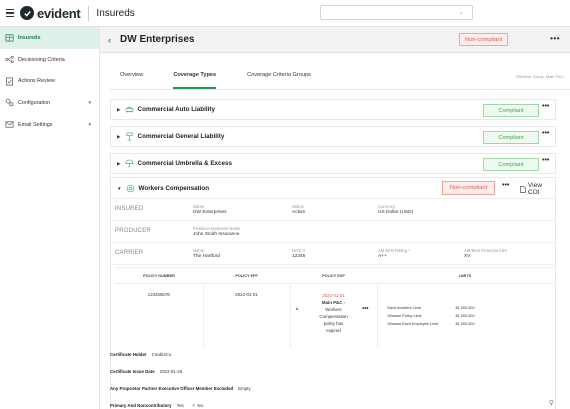 The height and width of the screenshot is (409, 570). Describe the element at coordinates (171, 371) in the screenshot. I see `detail-value: 2022-01-26` at that location.